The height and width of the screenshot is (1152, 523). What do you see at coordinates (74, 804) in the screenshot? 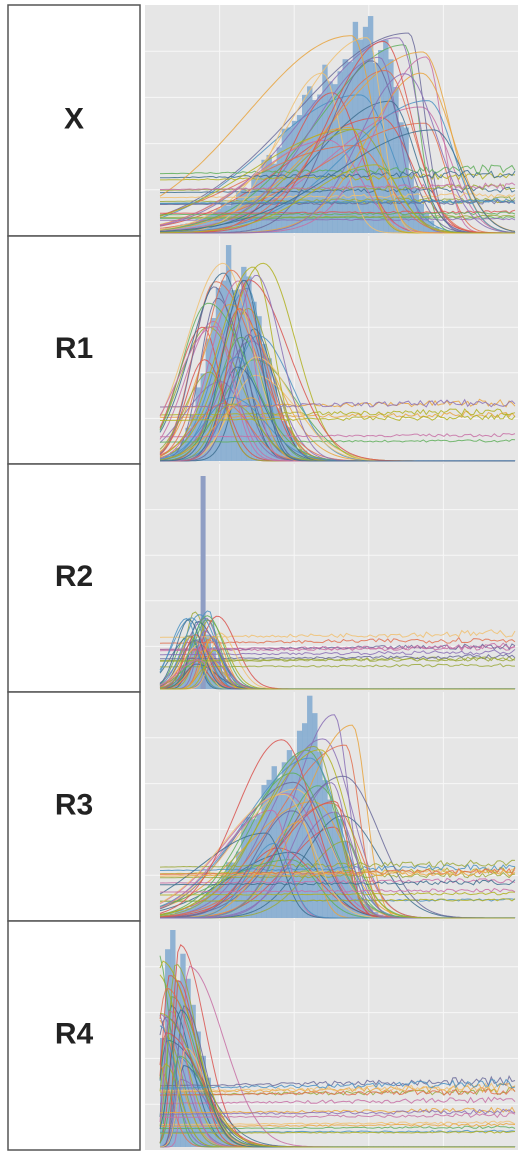
I see `panel-label: R3` at bounding box center [74, 804].